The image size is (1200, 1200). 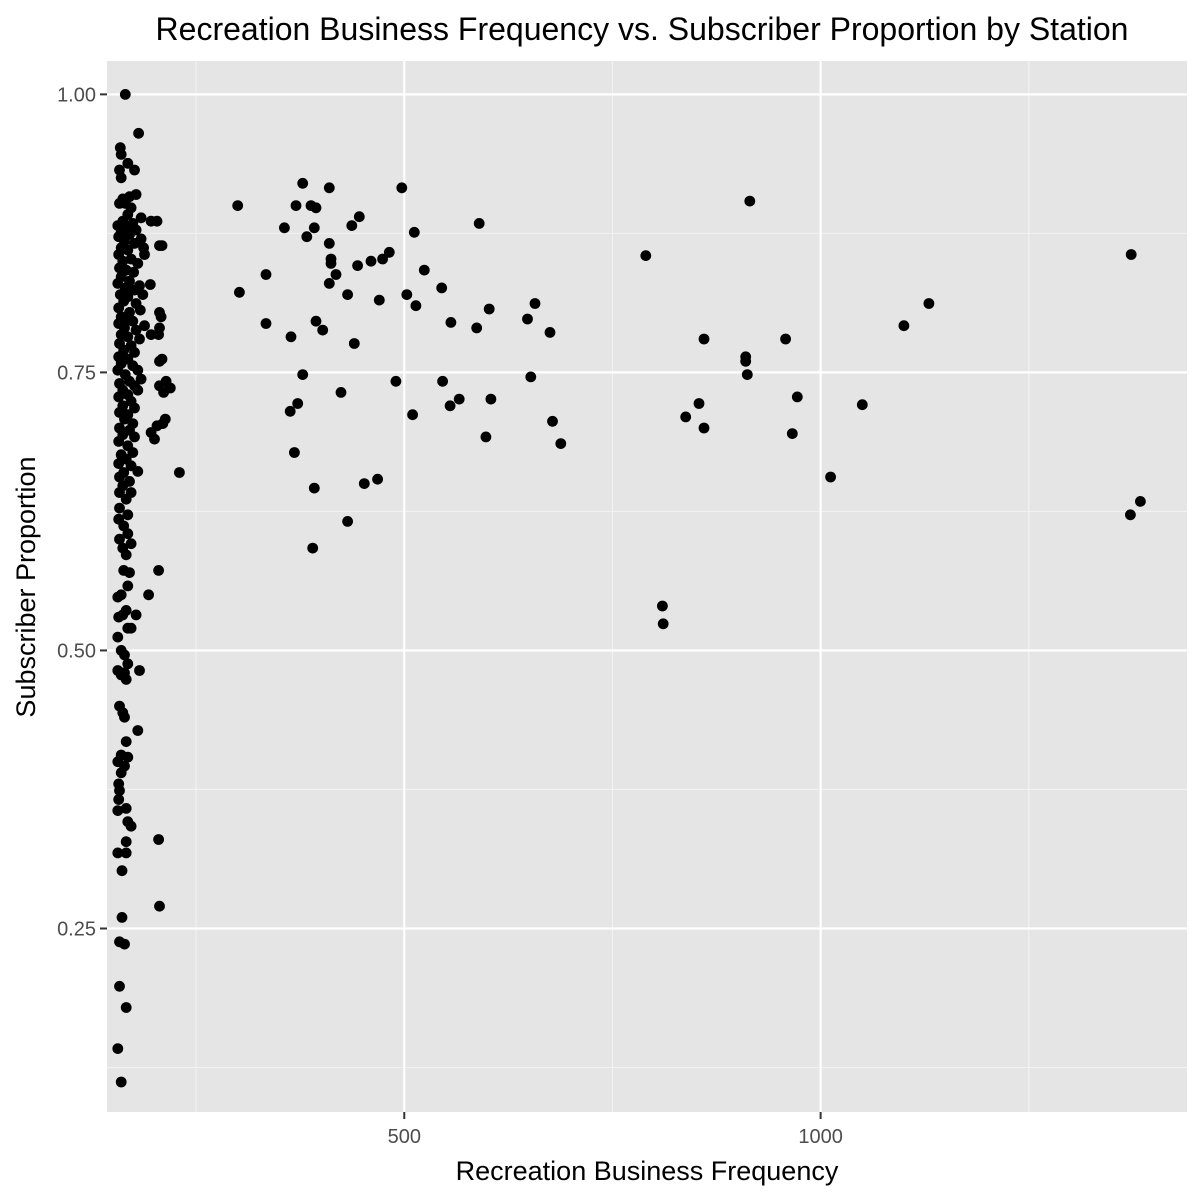 What do you see at coordinates (76, 929) in the screenshot?
I see `y-tick-label: 0.25` at bounding box center [76, 929].